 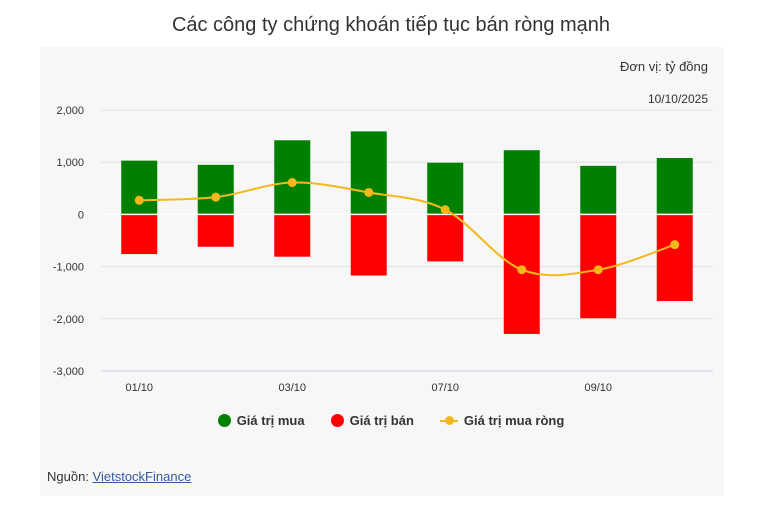 What do you see at coordinates (68, 372) in the screenshot?
I see `y-tick-label: -3,000` at bounding box center [68, 372].